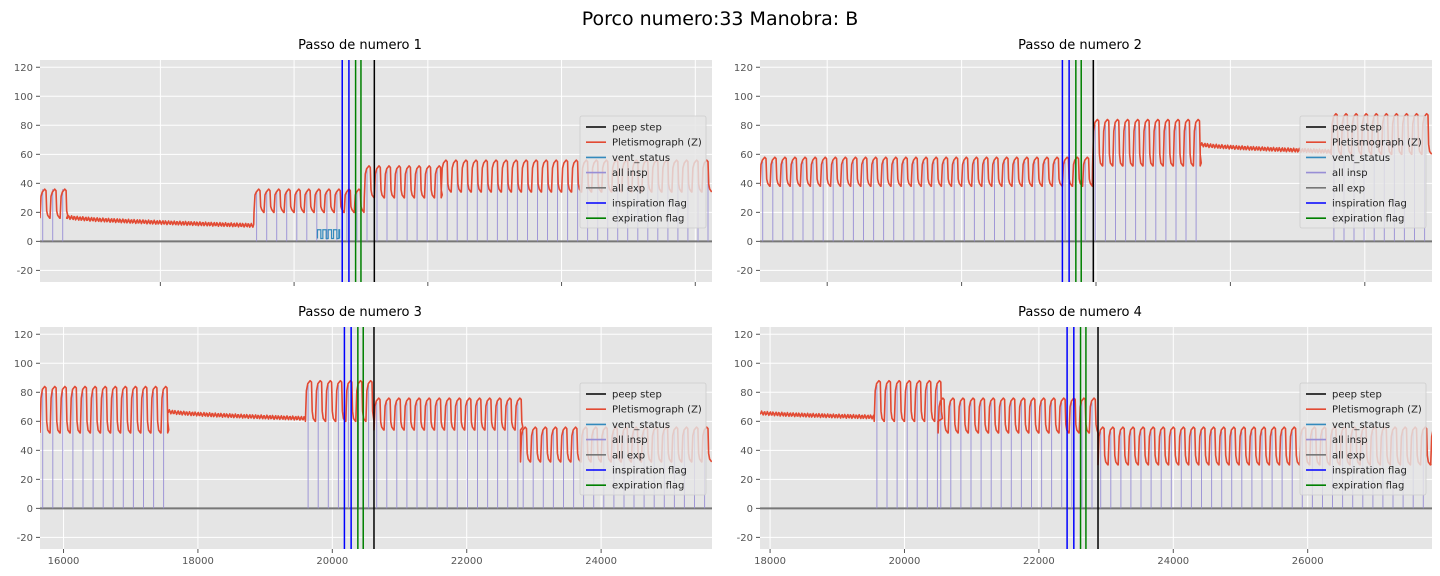 The width and height of the screenshot is (1440, 576). Describe the element at coordinates (360, 45) in the screenshot. I see `subplot-title: Passo de numero 1` at that location.